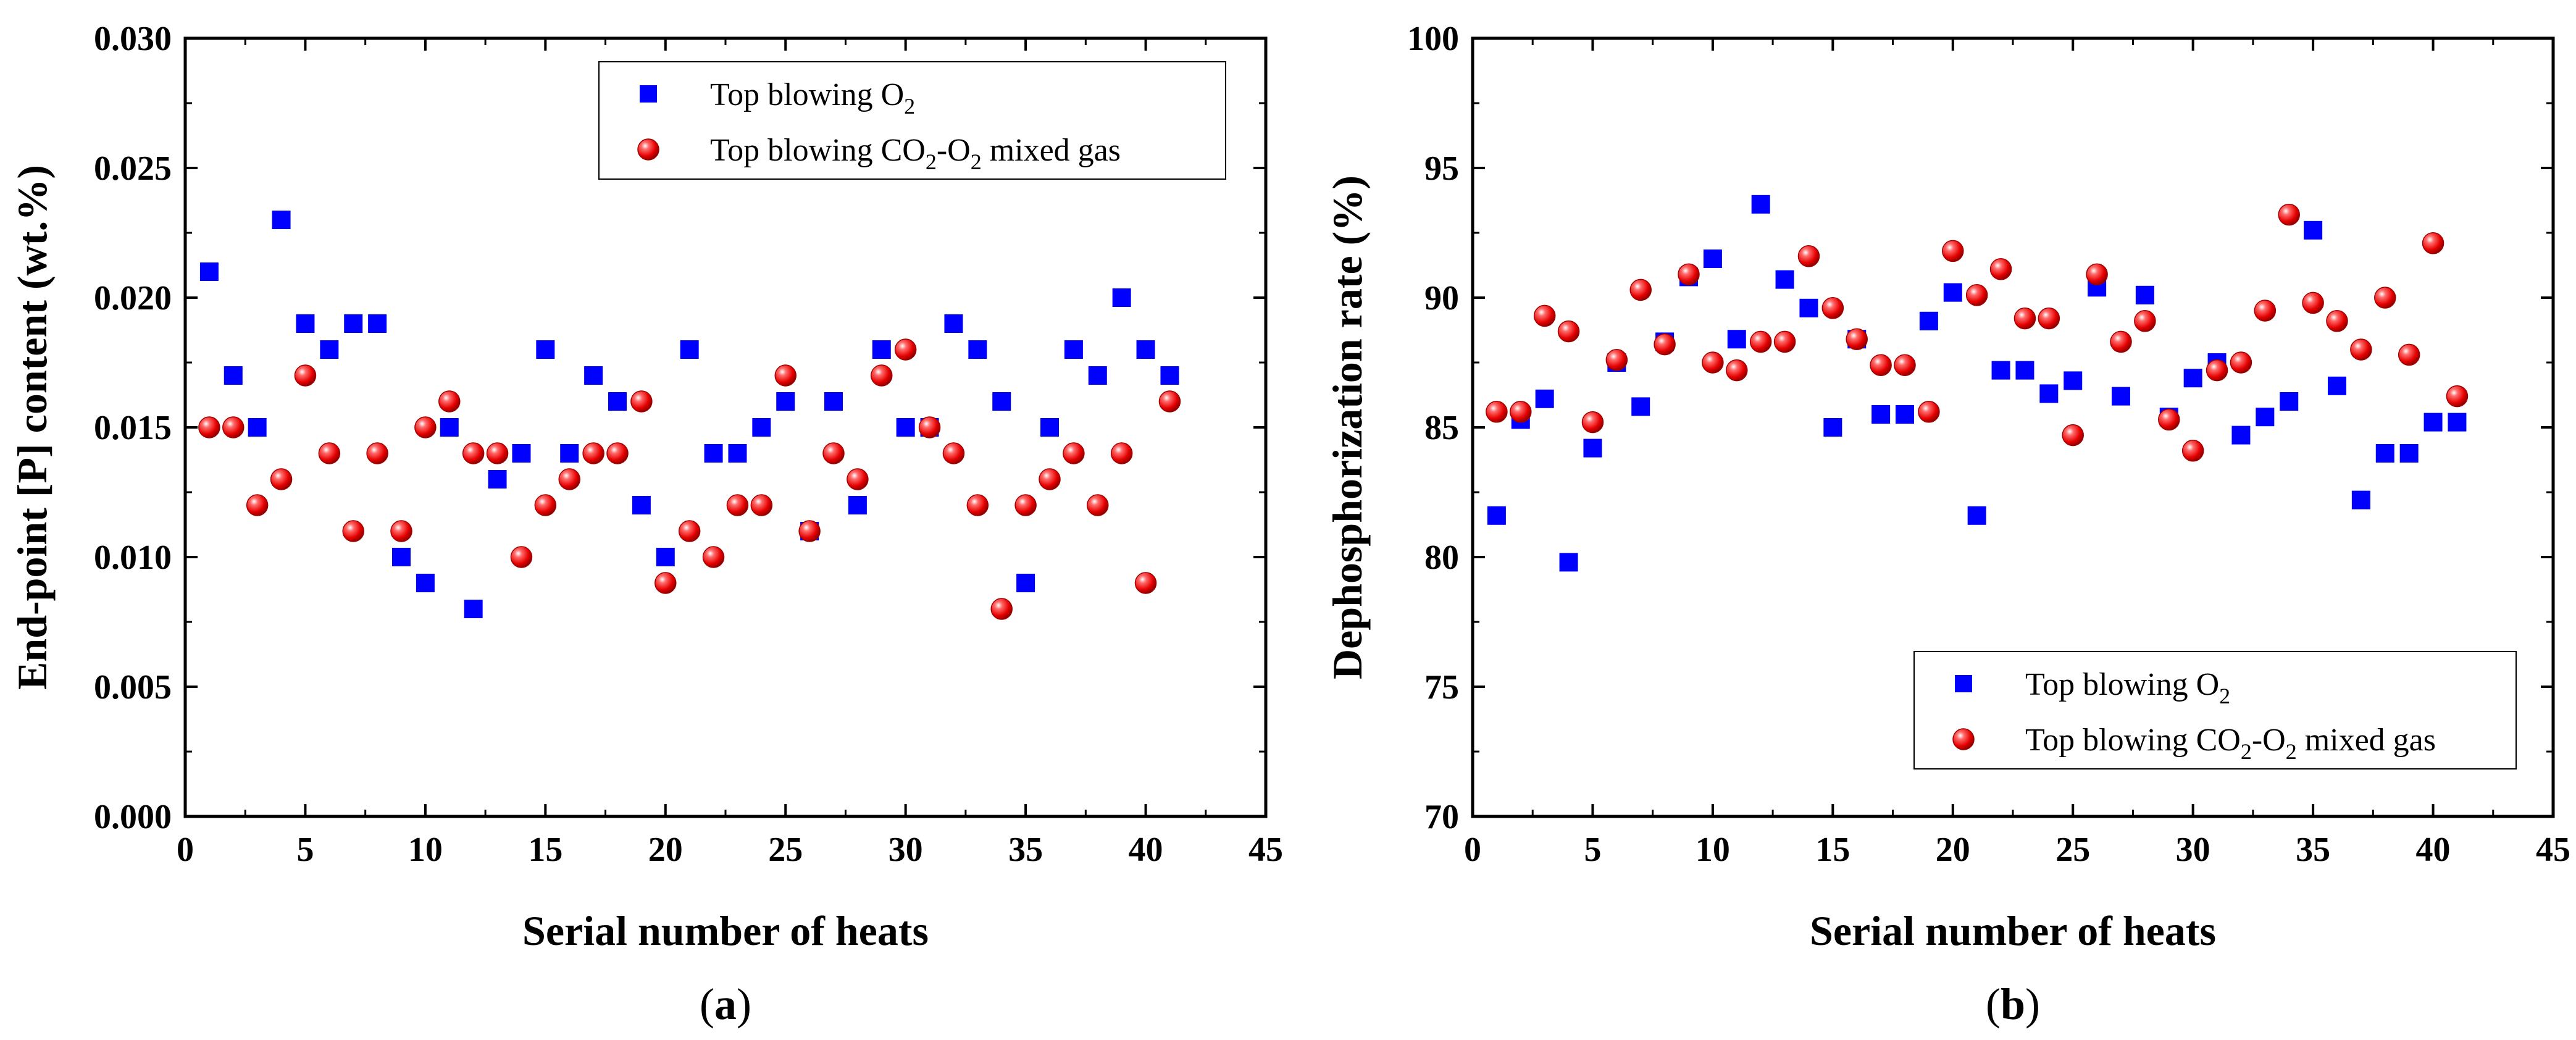 The width and height of the screenshot is (2576, 1040). What do you see at coordinates (1964, 683) in the screenshot?
I see `legend-marker-o2-b` at bounding box center [1964, 683].